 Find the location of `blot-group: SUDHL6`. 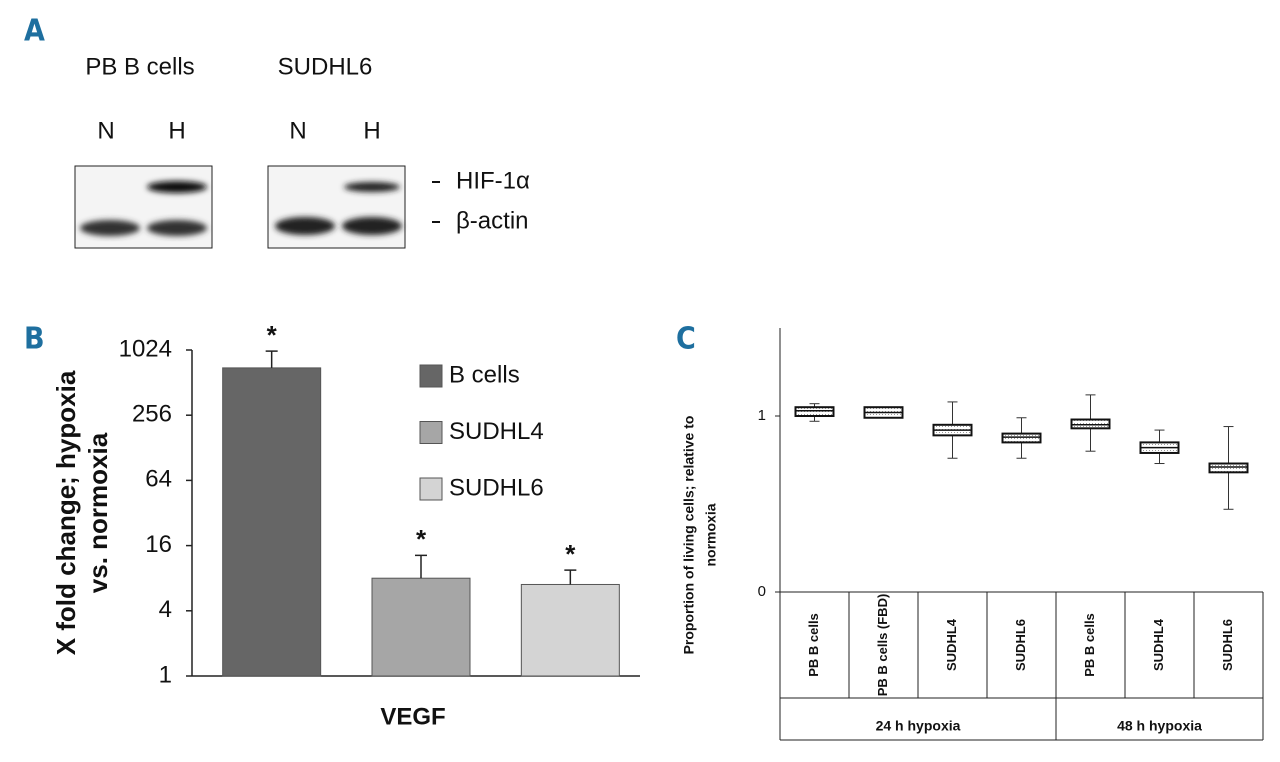

blot-group: SUDHL6 is located at coordinates (325, 66).